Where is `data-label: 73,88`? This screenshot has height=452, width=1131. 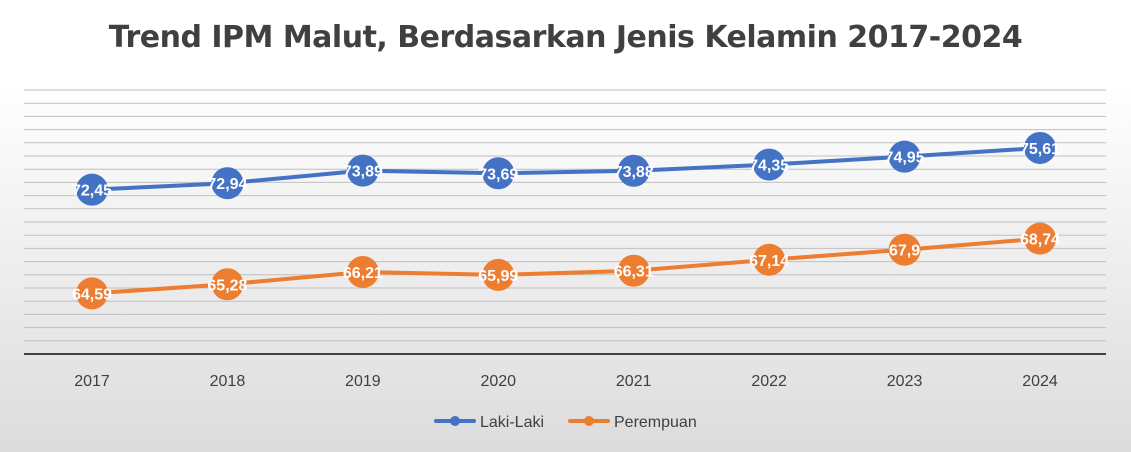
data-label: 73,88 is located at coordinates (634, 172).